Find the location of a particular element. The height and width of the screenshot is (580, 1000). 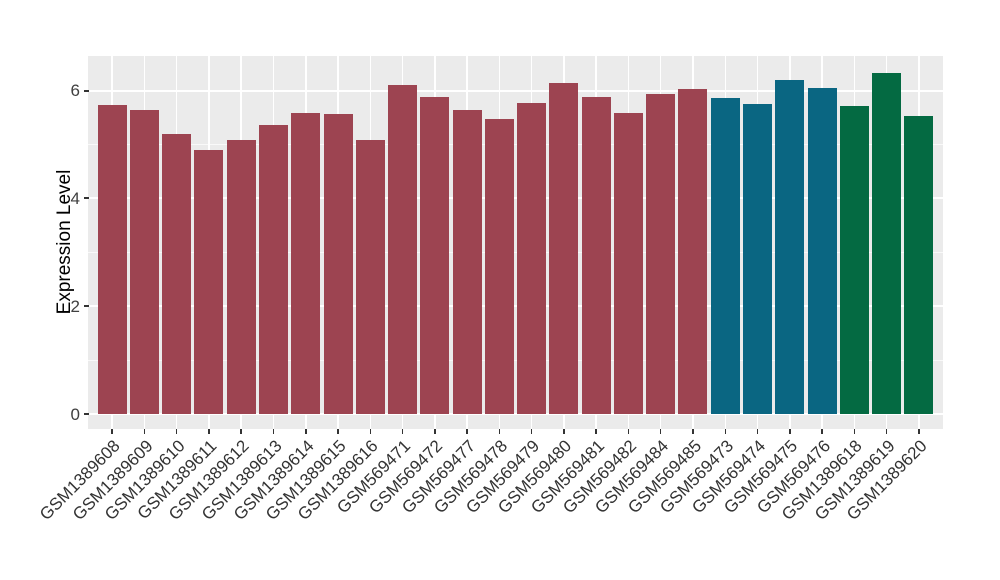

bar-GSM569472 is located at coordinates (435, 255).